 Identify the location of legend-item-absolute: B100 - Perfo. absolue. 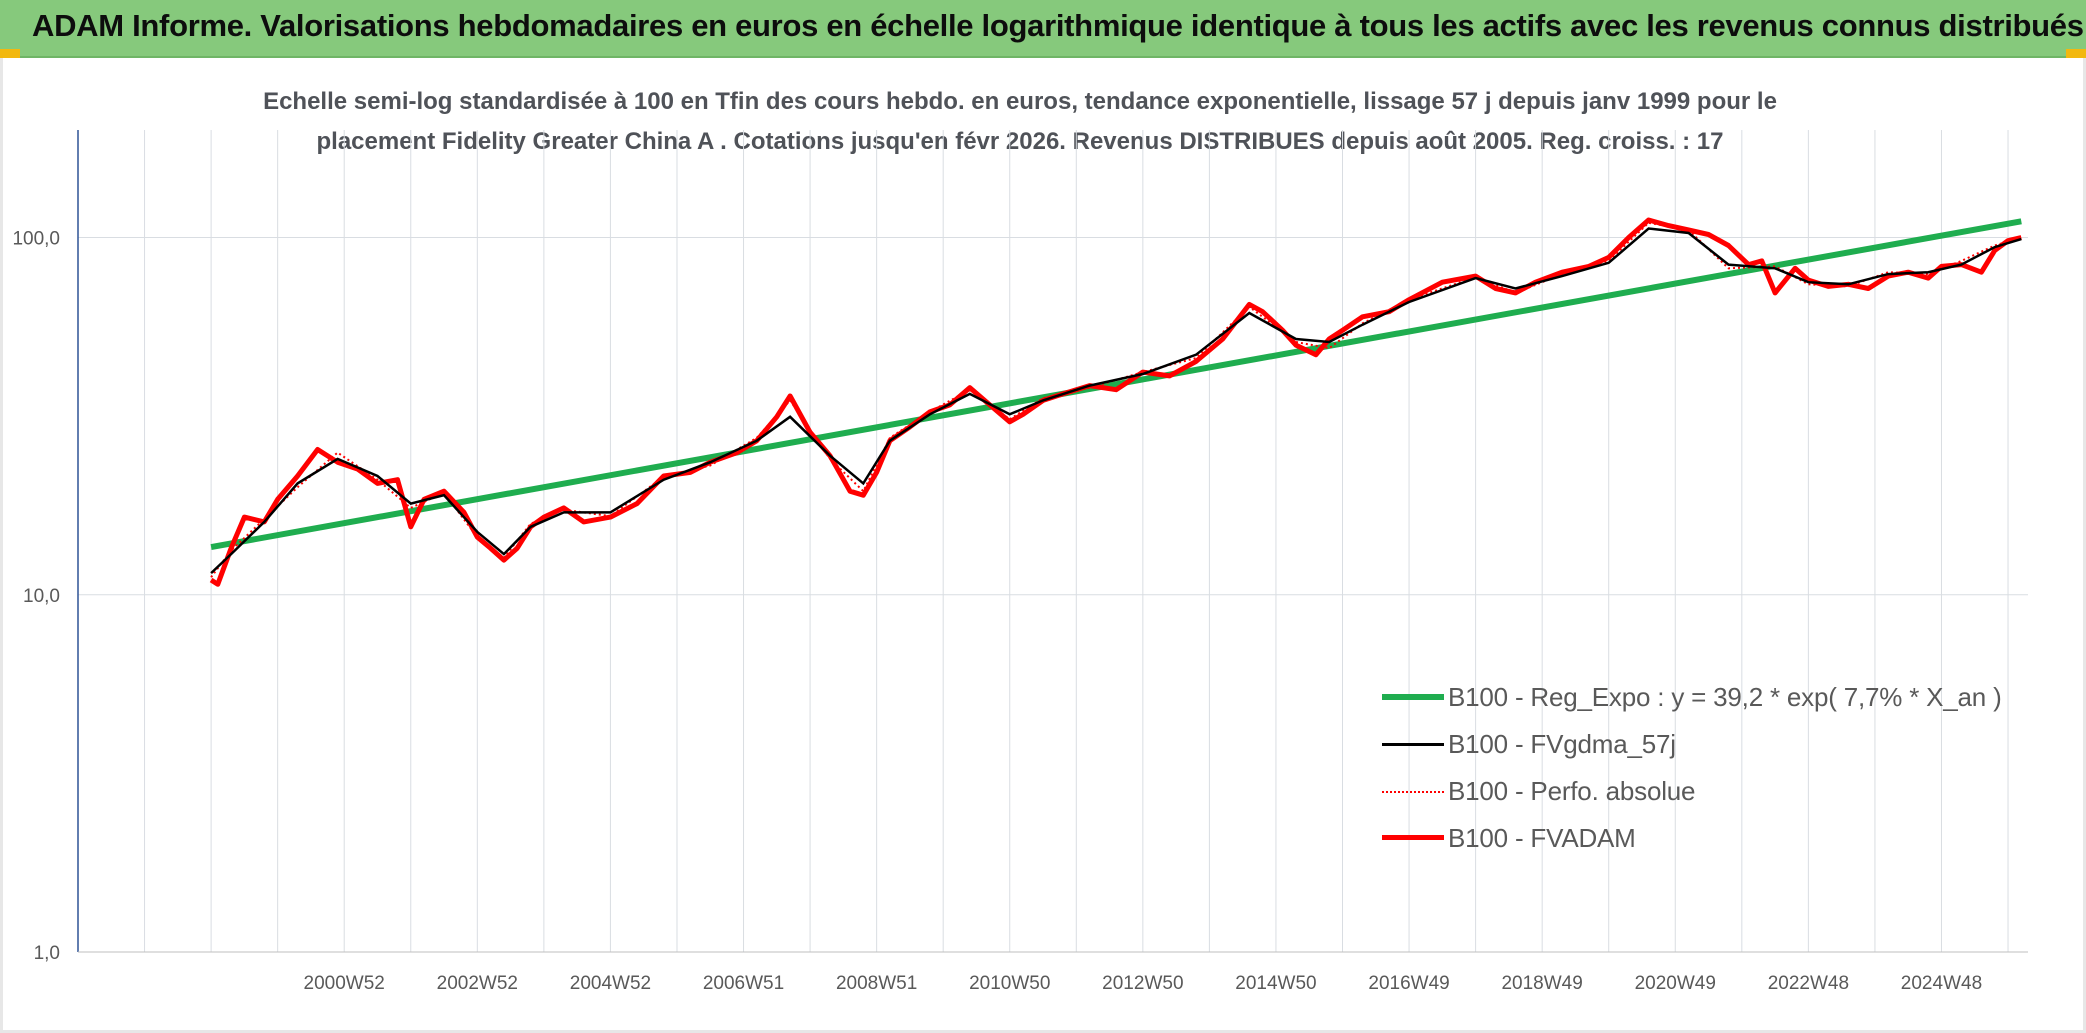
(1702, 792).